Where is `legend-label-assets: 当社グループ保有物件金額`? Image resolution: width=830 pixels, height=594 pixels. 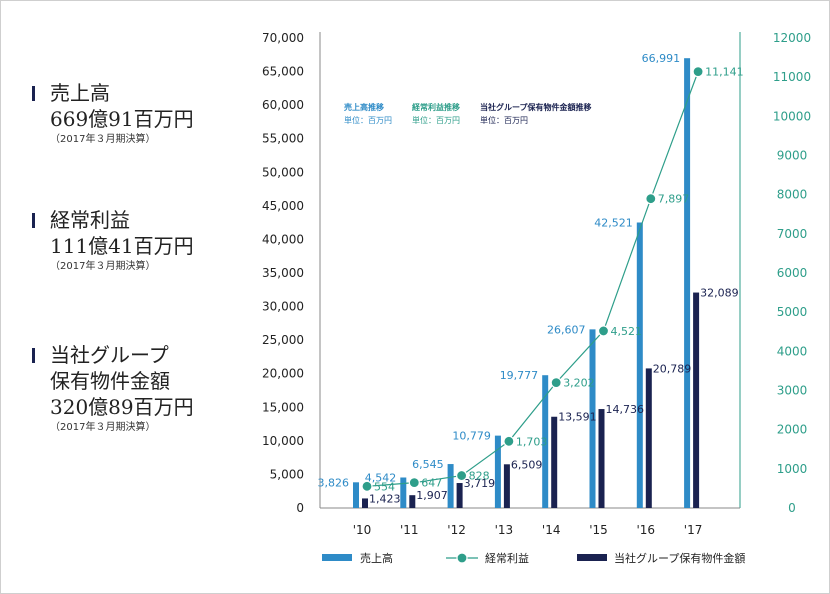 legend-label-assets: 当社グループ保有物件金額 is located at coordinates (679, 558).